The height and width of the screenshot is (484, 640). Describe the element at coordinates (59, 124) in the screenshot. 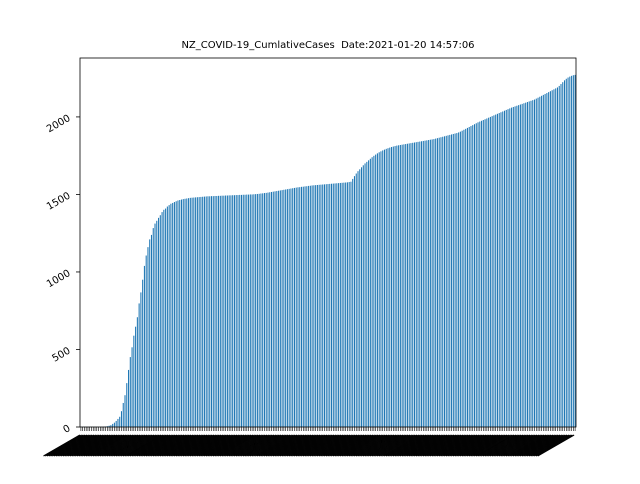

I see `y-tick-label: 2000` at that location.